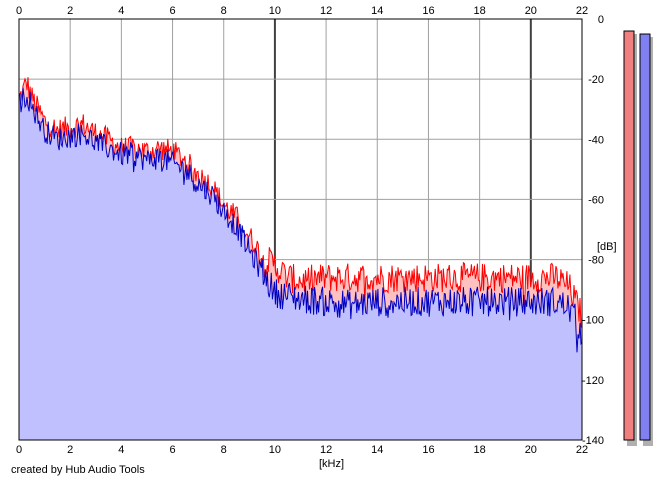 The image size is (664, 481). I want to click on x-tick-label-top: 12, so click(326, 11).